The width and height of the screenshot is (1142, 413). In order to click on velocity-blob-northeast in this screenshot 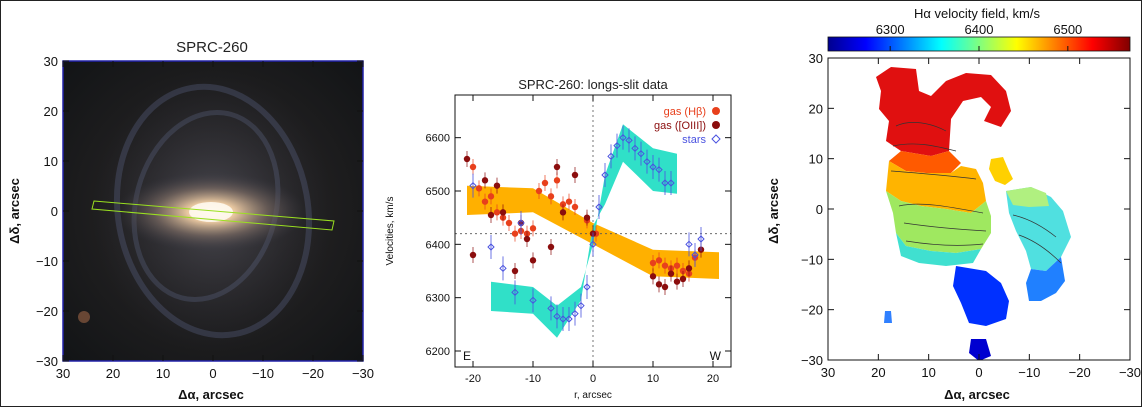, I will do `click(943, 140)`.